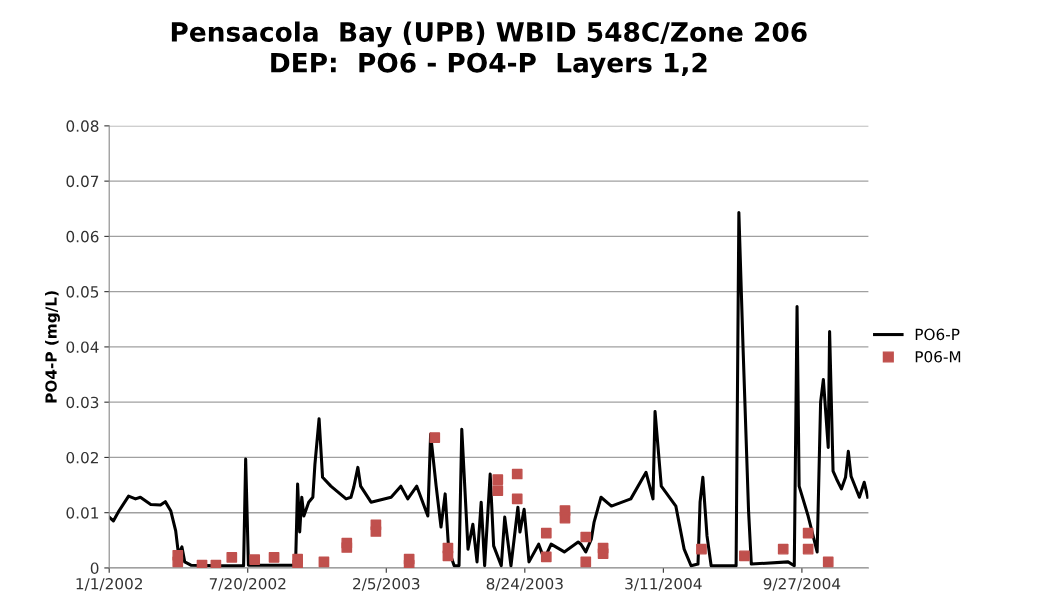 The height and width of the screenshot is (614, 1040). What do you see at coordinates (82, 181) in the screenshot?
I see `y-tick-label: 0.07` at bounding box center [82, 181].